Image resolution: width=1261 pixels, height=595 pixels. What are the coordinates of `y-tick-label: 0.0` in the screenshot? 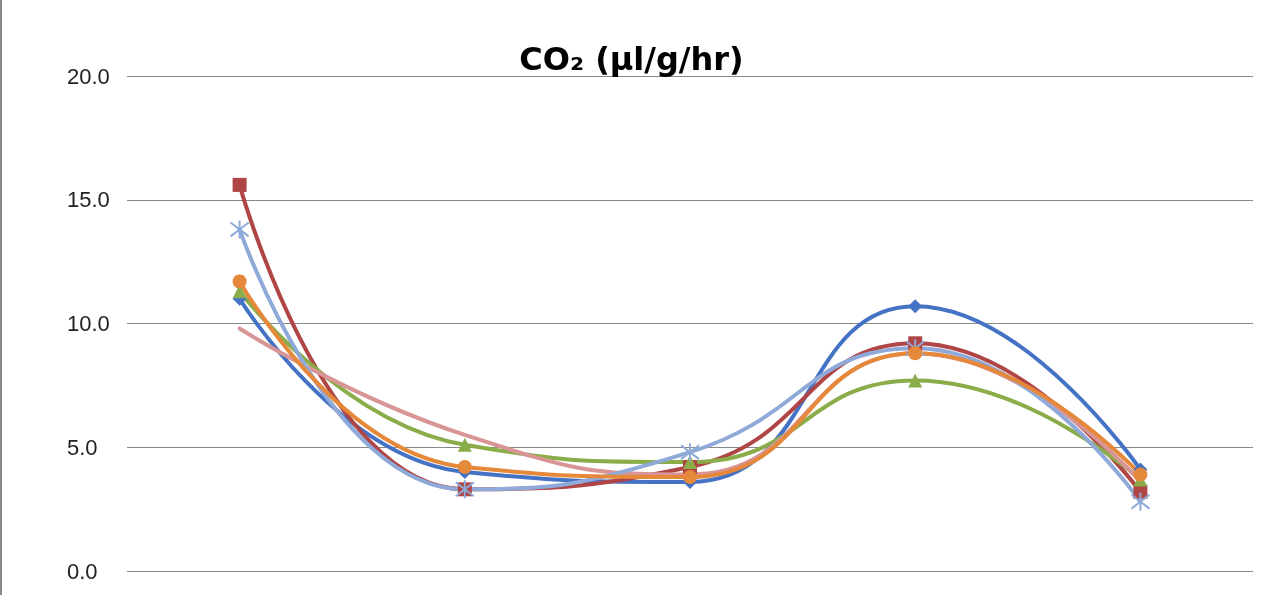 It's located at (82, 571).